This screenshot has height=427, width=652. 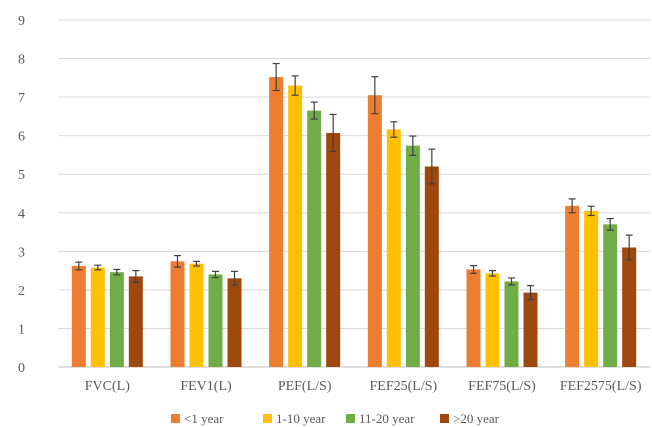 I want to click on legend-item: 1-10 year, so click(x=294, y=418).